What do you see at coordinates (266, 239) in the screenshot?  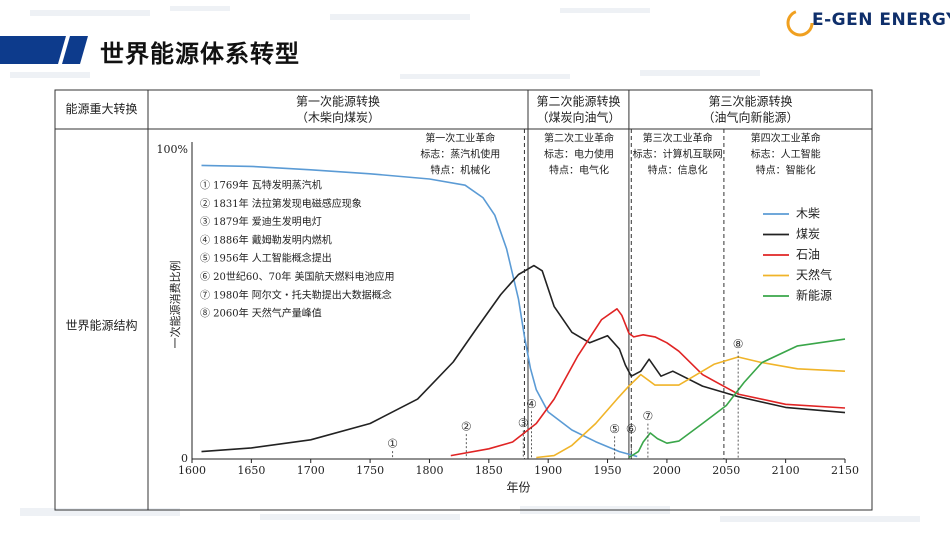 I see `event-list-item: ④ 1886年 戴姆勒发明内燃机` at bounding box center [266, 239].